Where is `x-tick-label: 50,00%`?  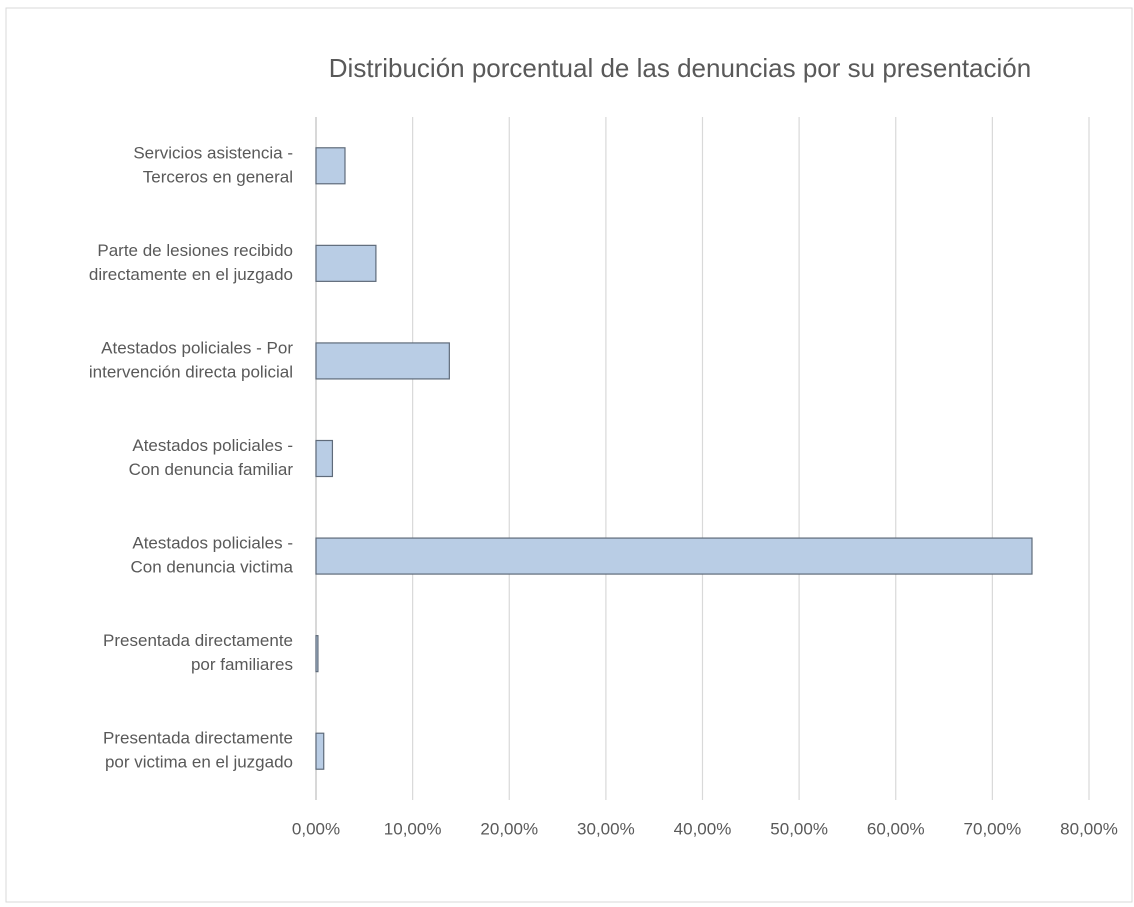
x-tick-label: 50,00% is located at coordinates (799, 828).